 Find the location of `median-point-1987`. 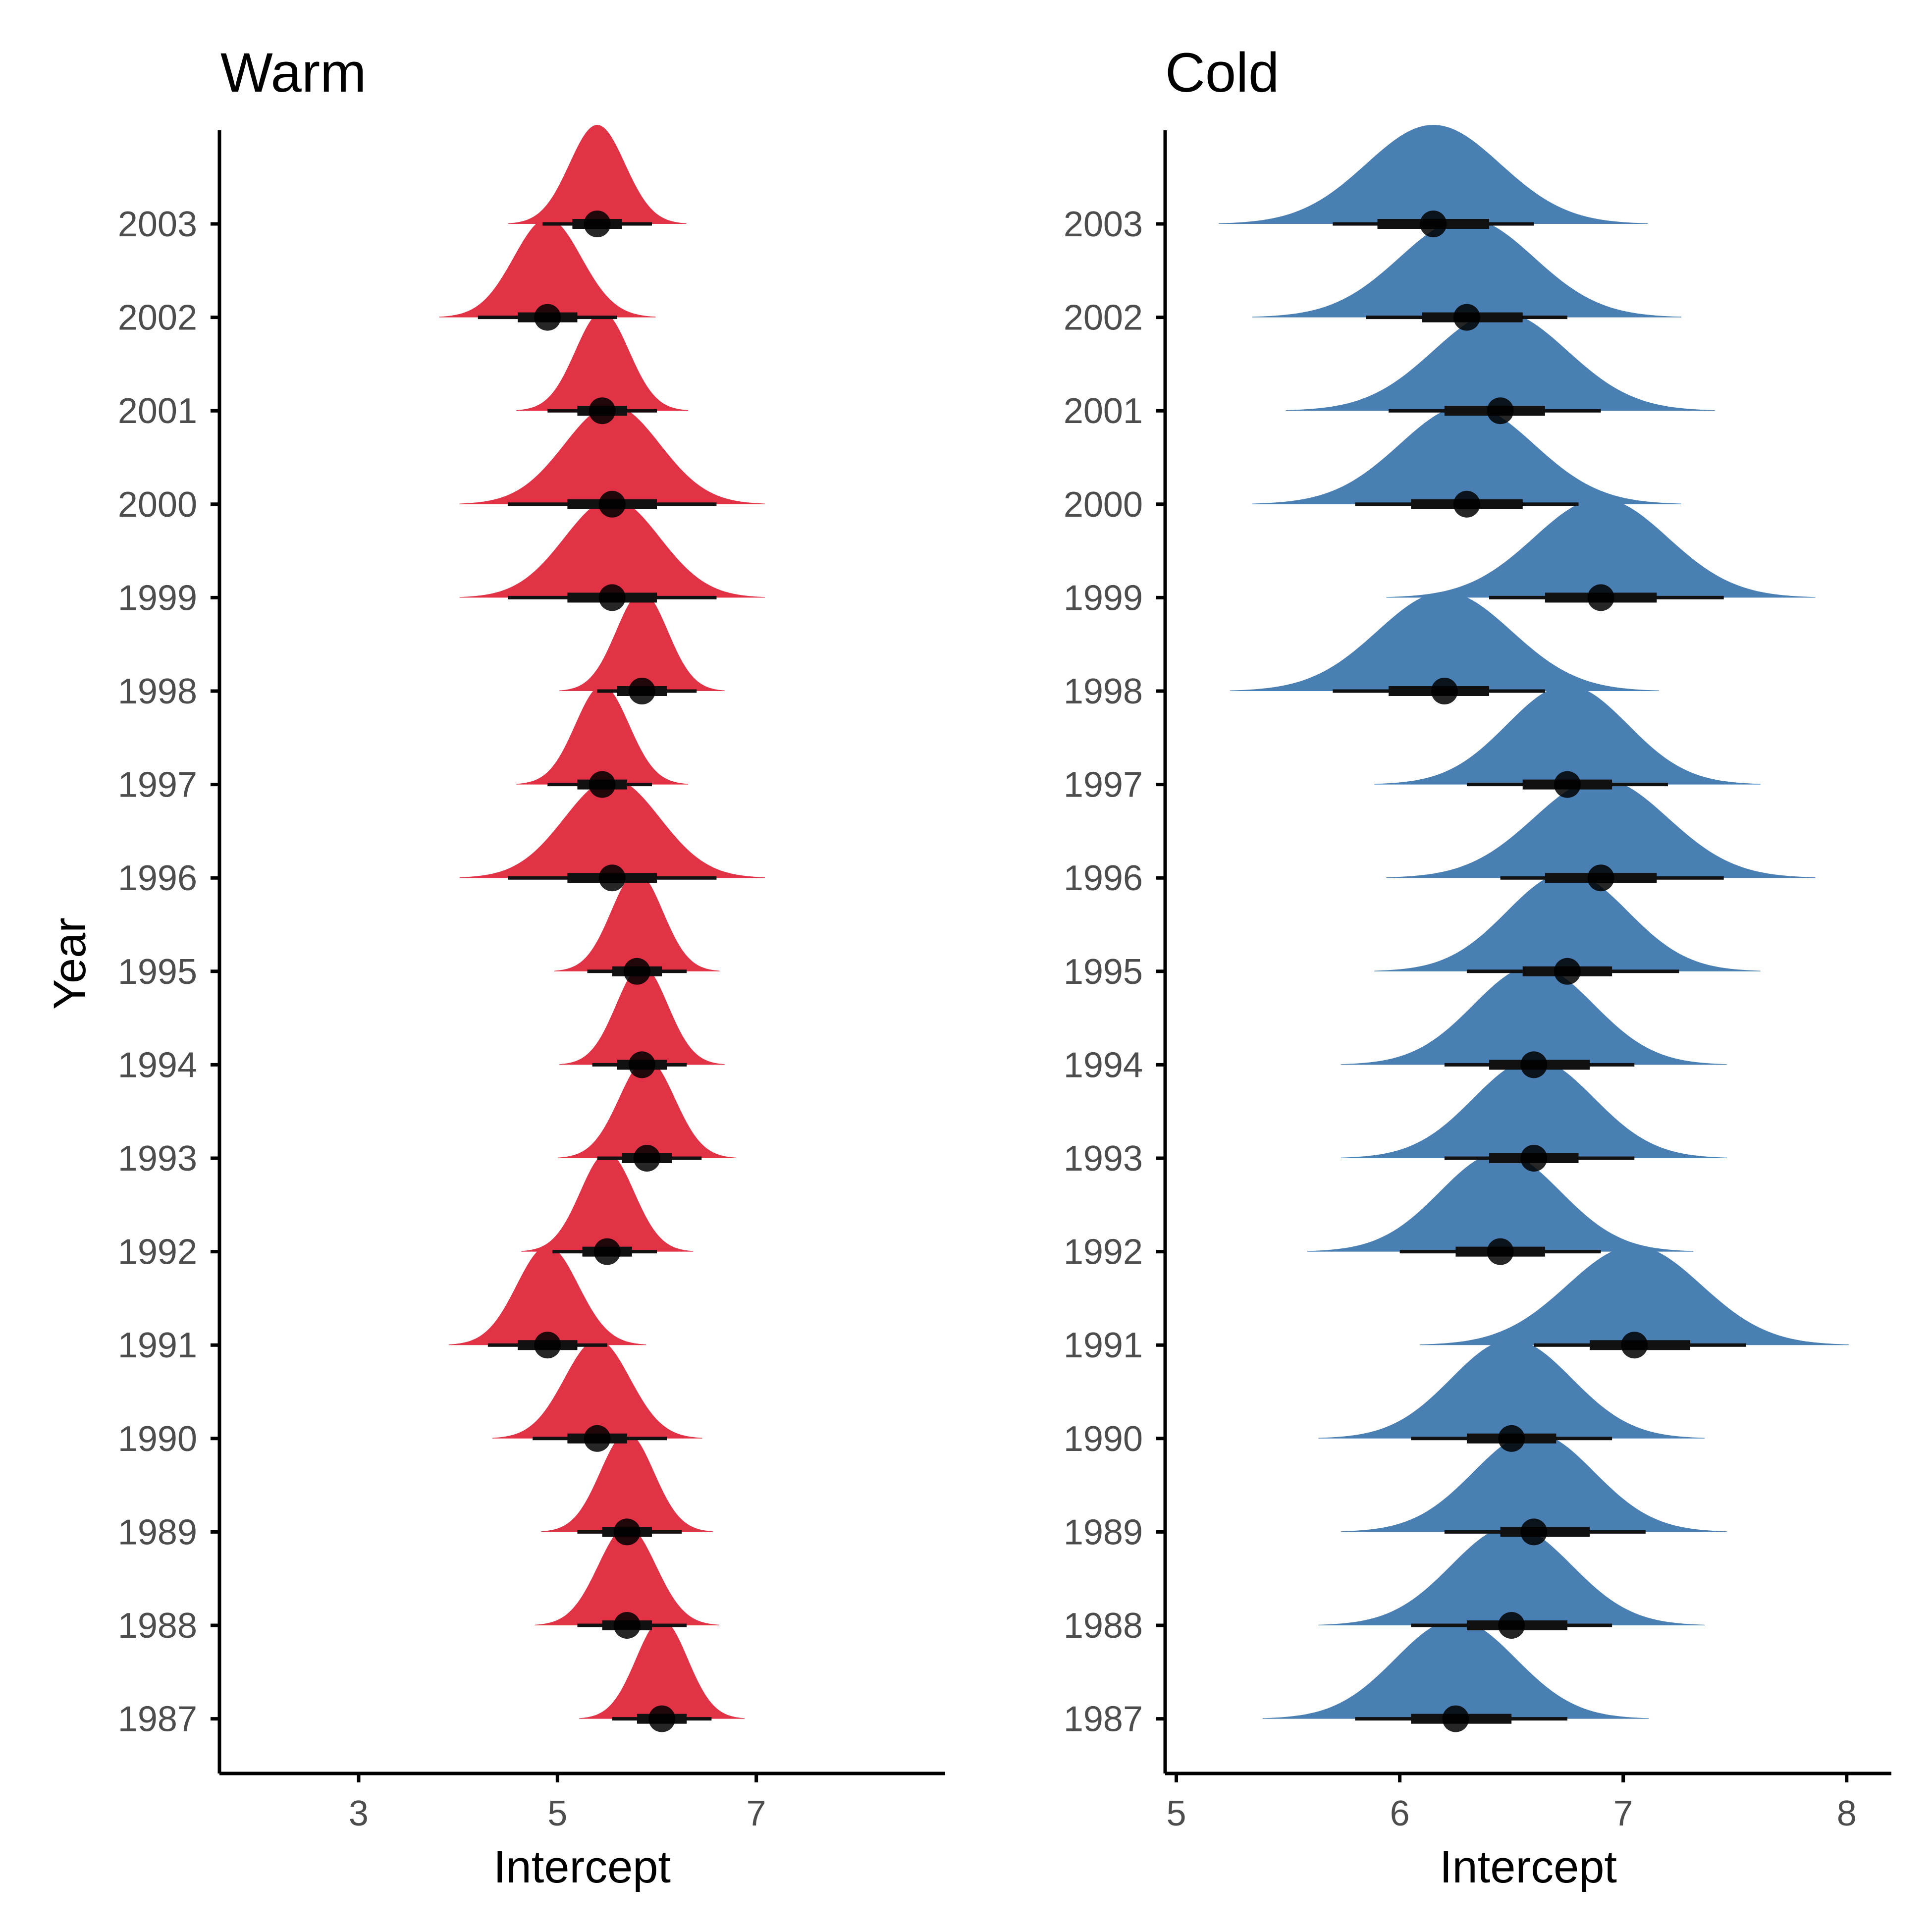

median-point-1987 is located at coordinates (1455, 1718).